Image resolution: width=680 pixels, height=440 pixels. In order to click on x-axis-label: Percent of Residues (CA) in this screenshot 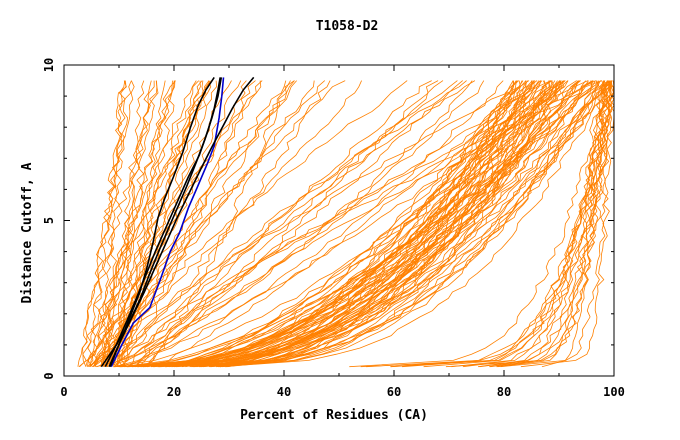, I will do `click(334, 415)`.